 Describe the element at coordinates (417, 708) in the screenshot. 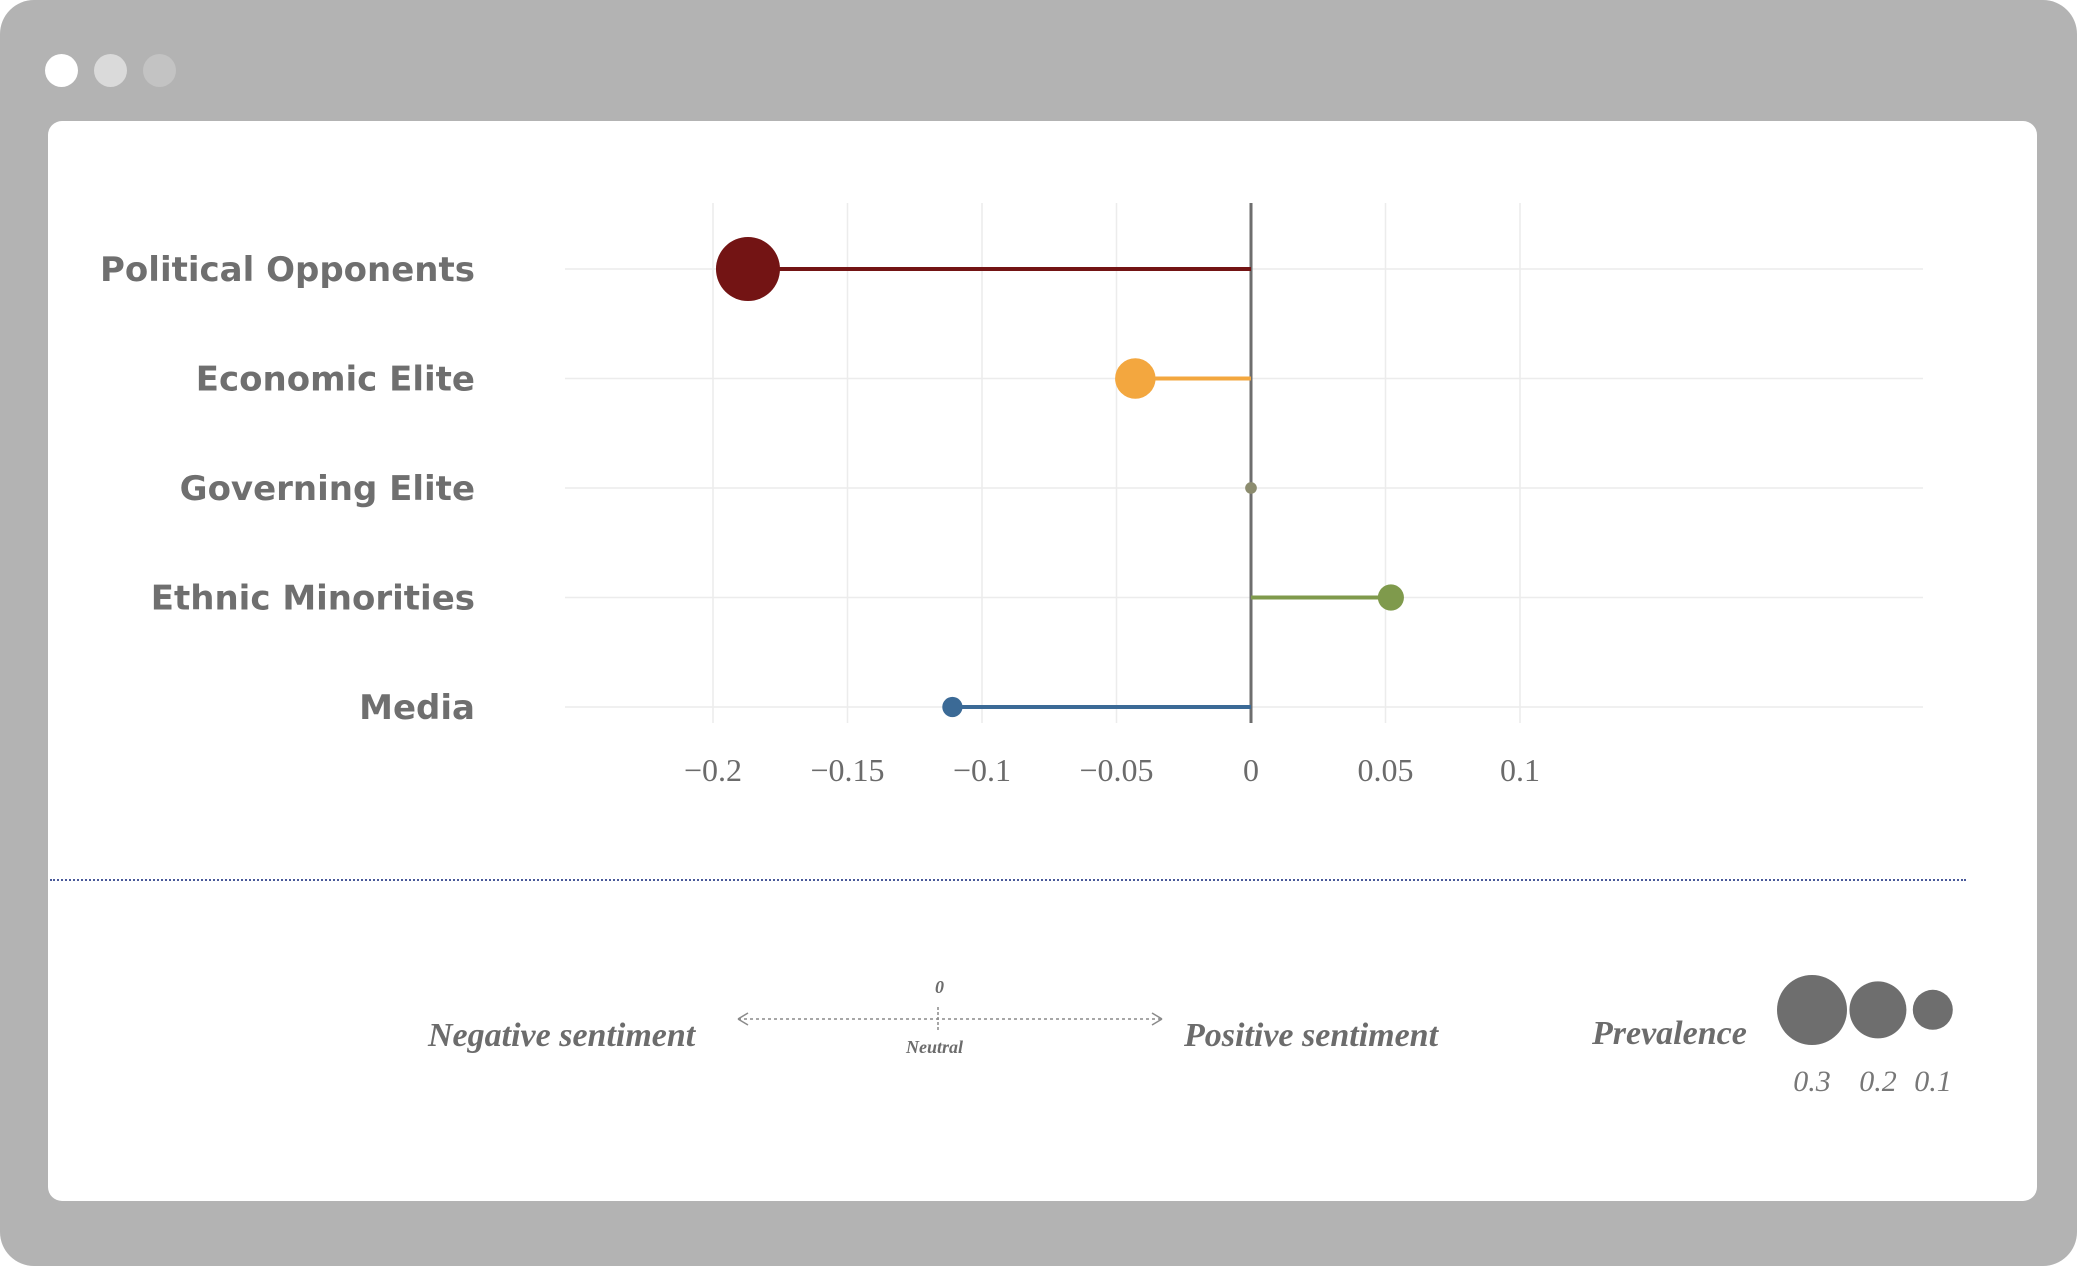

I see `category-label: Media` at that location.